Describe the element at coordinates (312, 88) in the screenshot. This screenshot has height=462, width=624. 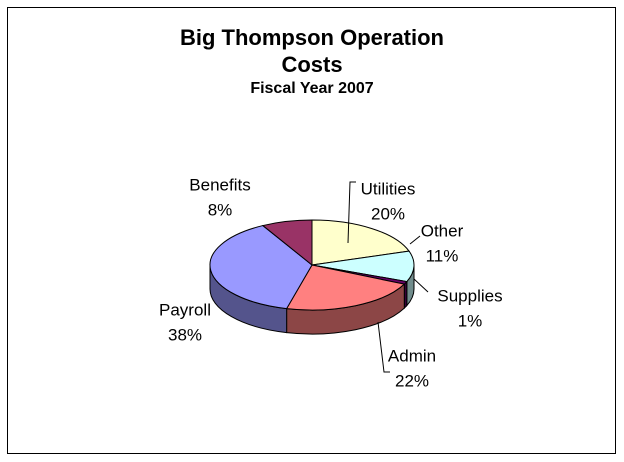
I see `chart-subtitle: Fiscal Year 2007` at that location.